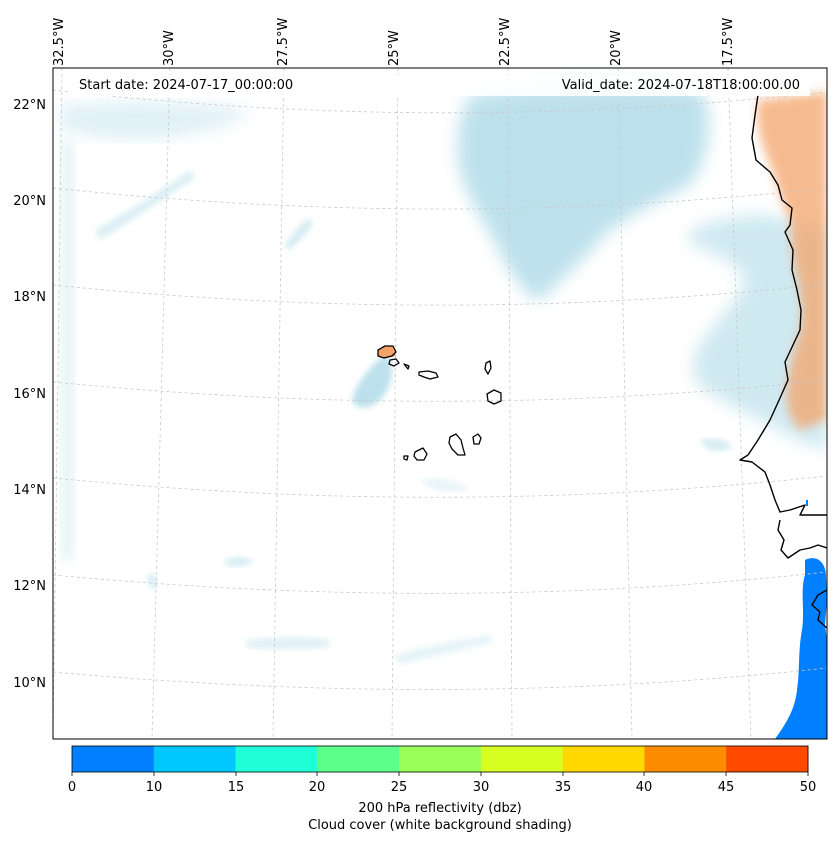  Describe the element at coordinates (236, 787) in the screenshot. I see `colorbar-tick-label: 15` at that location.